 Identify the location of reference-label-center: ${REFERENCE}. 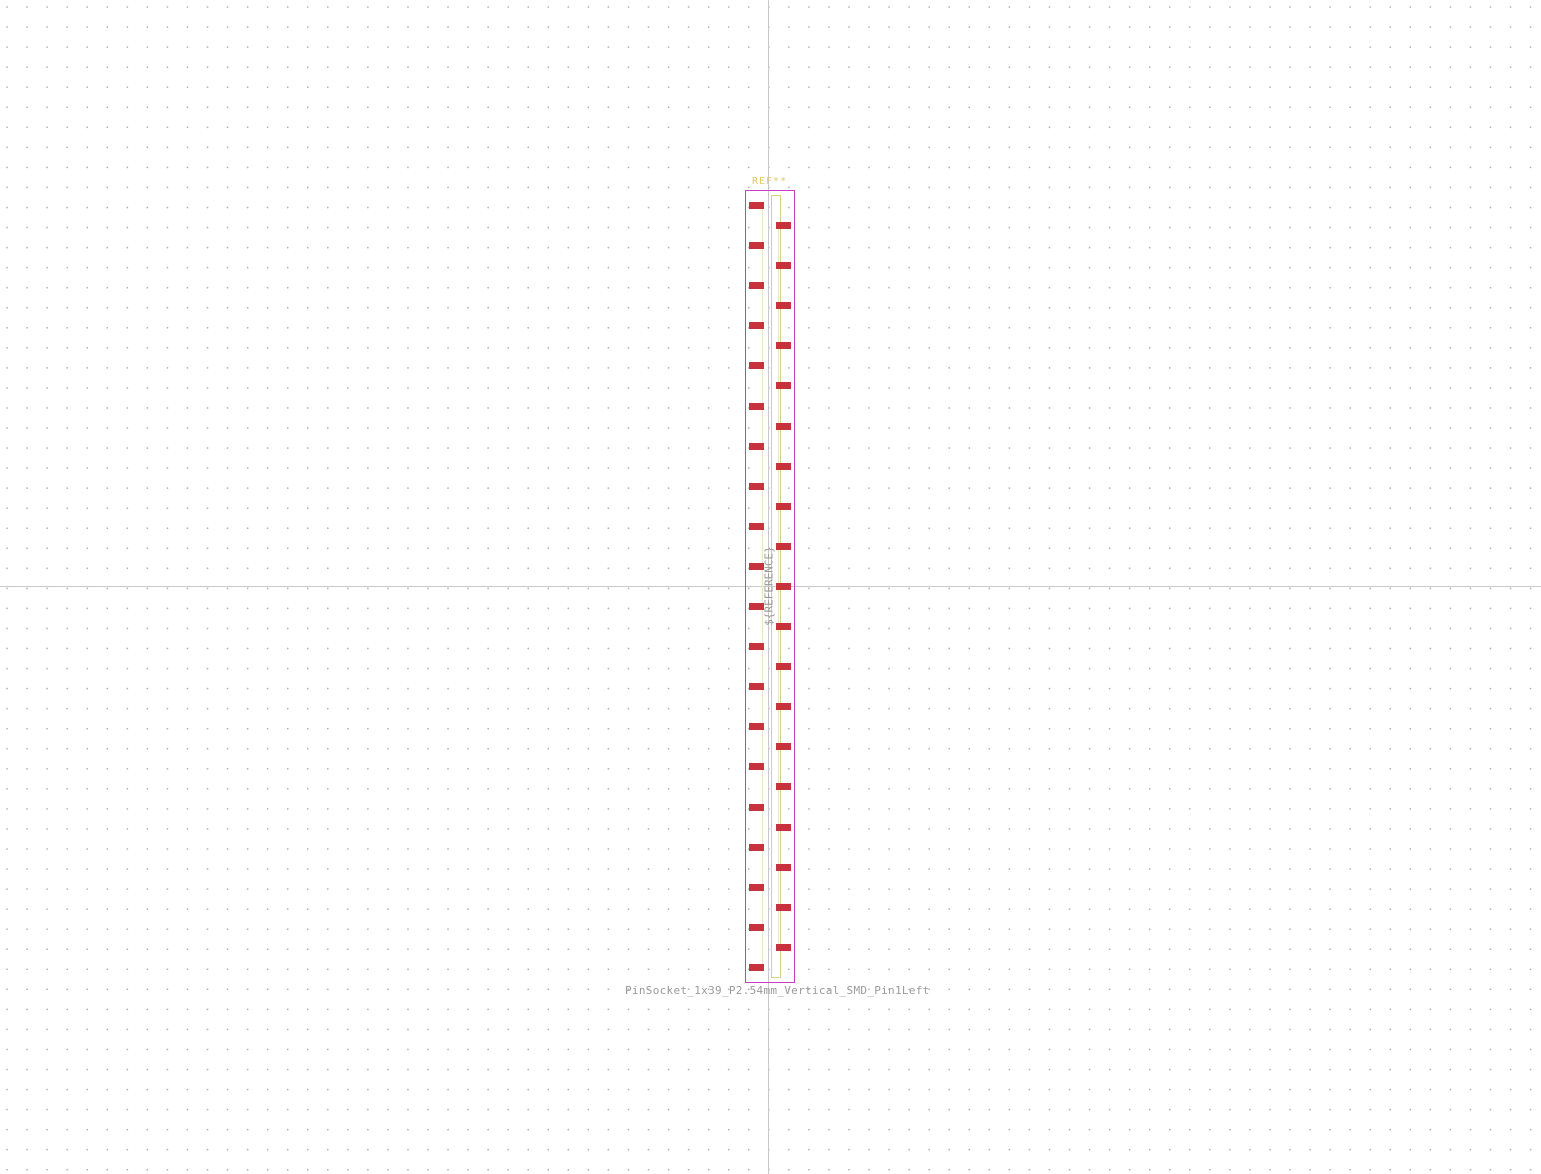
(769, 586).